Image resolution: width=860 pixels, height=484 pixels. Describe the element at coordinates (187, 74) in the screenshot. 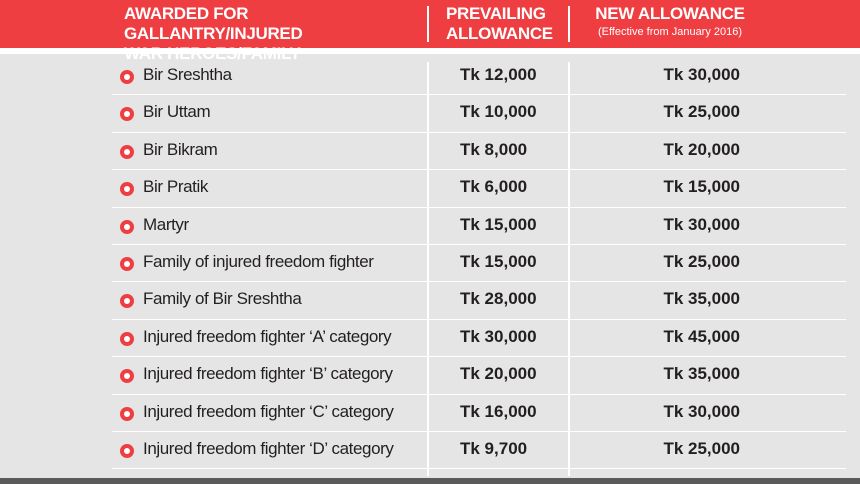

I see `row-label: Bir Sreshtha` at that location.